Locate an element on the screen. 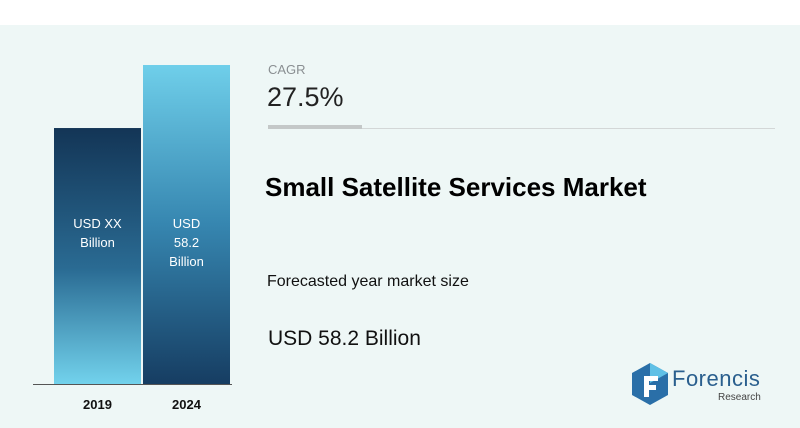 Image resolution: width=800 pixels, height=428 pixels. value-label: USD 58.2 Billion is located at coordinates (186, 242).